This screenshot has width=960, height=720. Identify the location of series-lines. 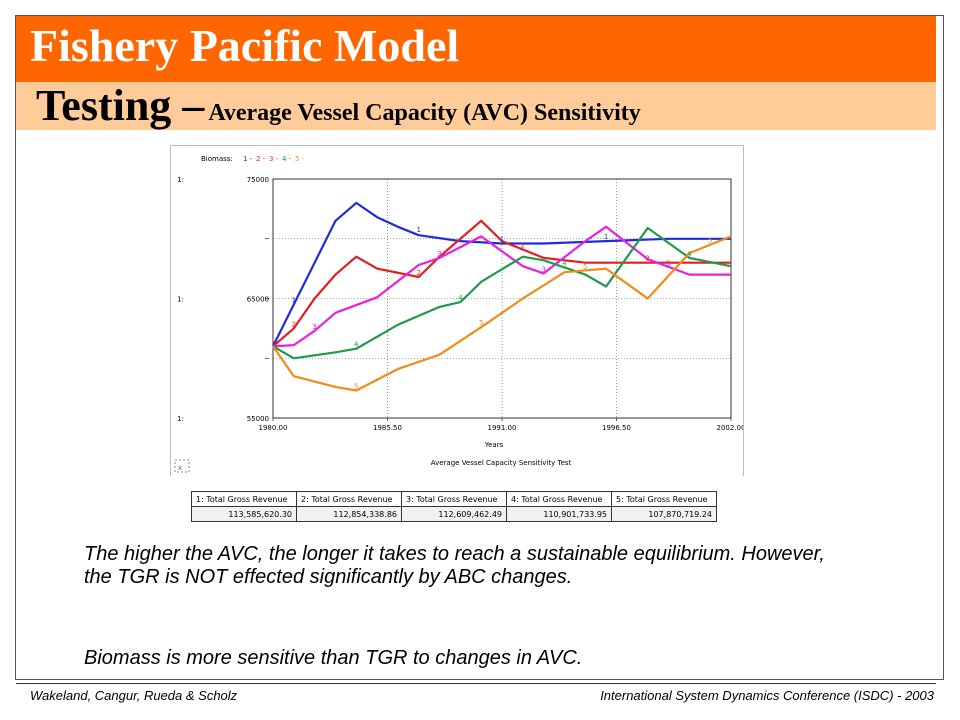
(502, 296).